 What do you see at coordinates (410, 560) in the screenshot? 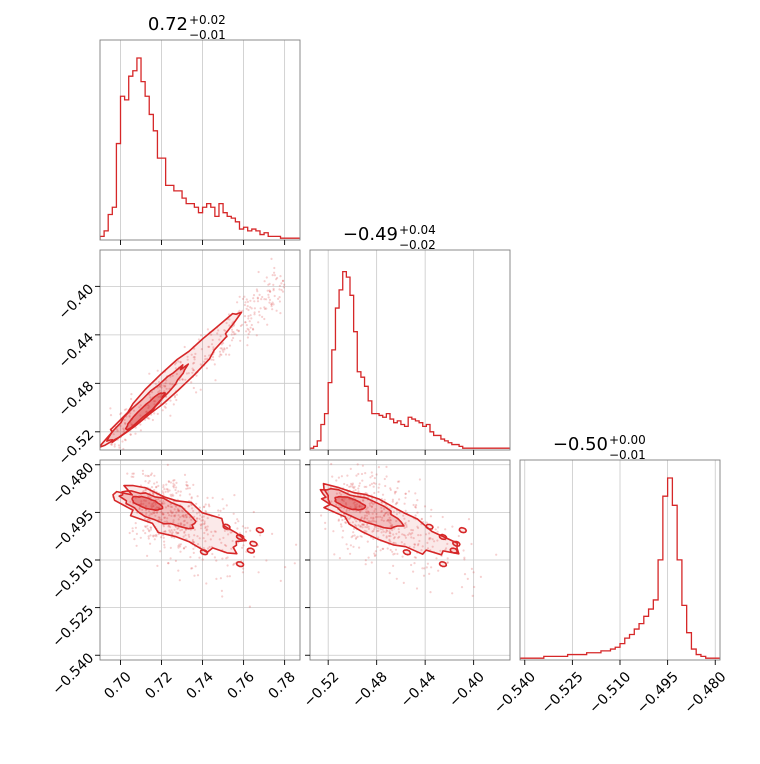
I see `pair-2-1-plot-area` at bounding box center [410, 560].